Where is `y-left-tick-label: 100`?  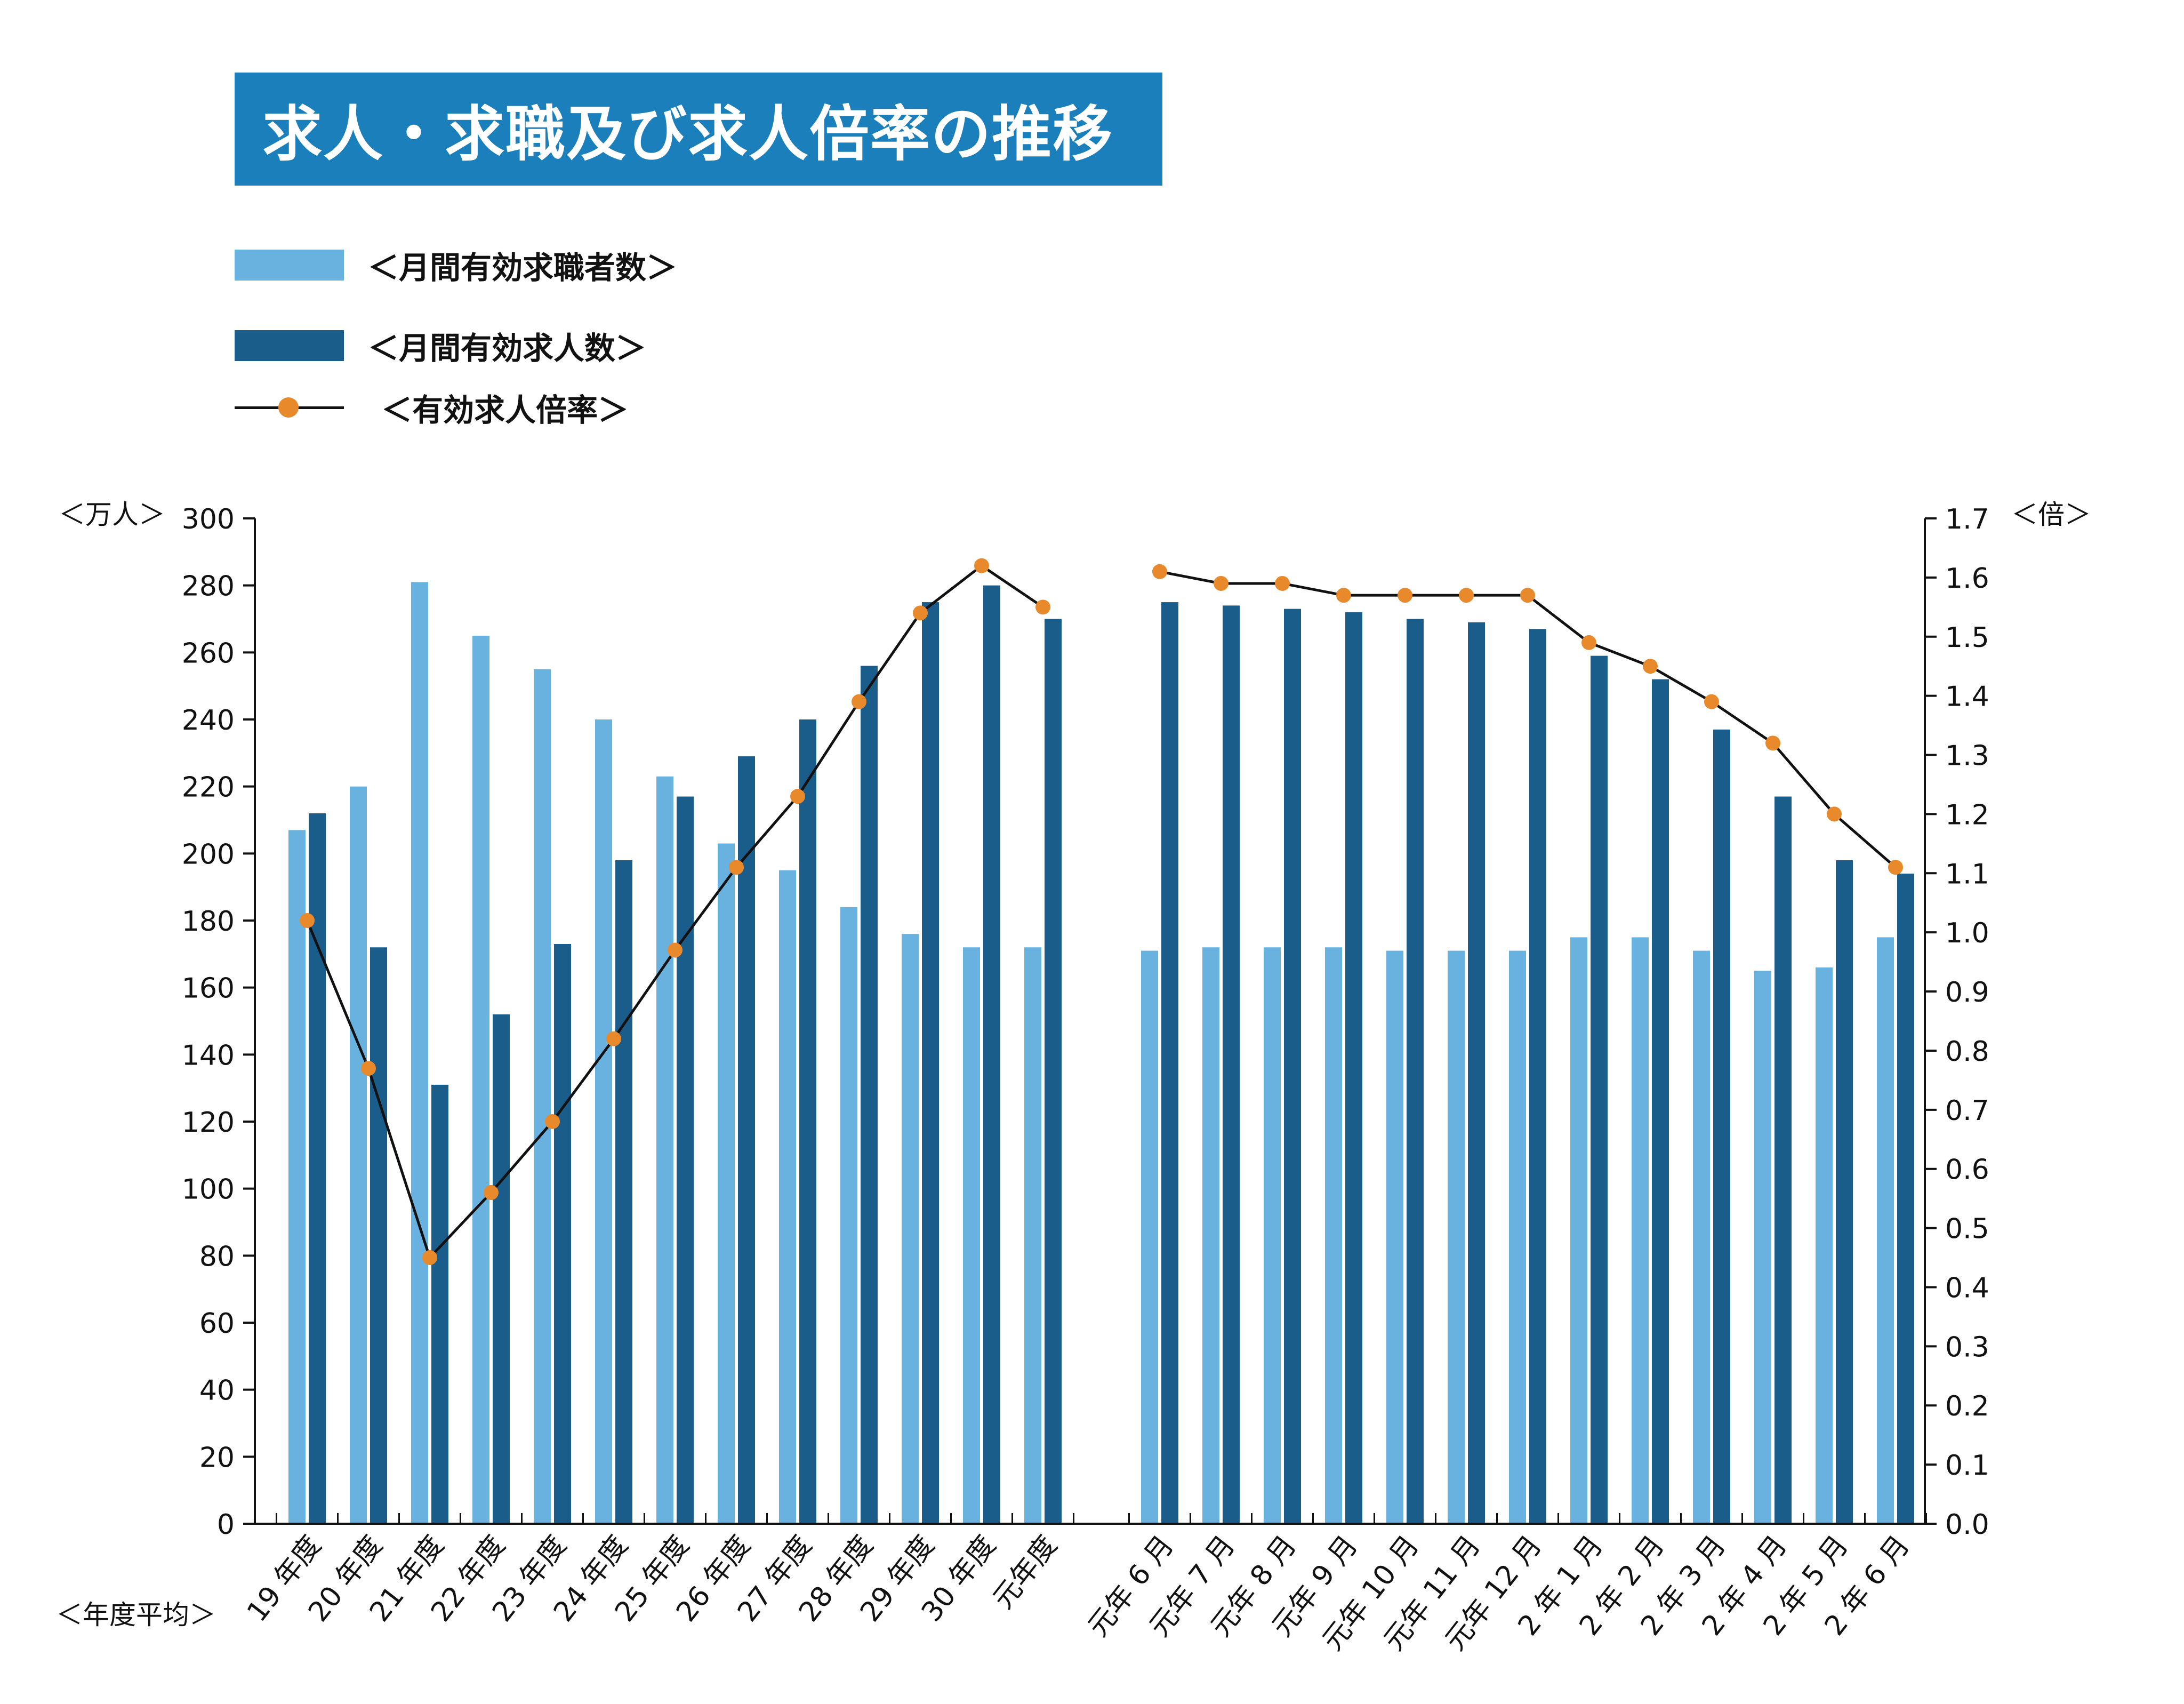 y-left-tick-label: 100 is located at coordinates (208, 1190).